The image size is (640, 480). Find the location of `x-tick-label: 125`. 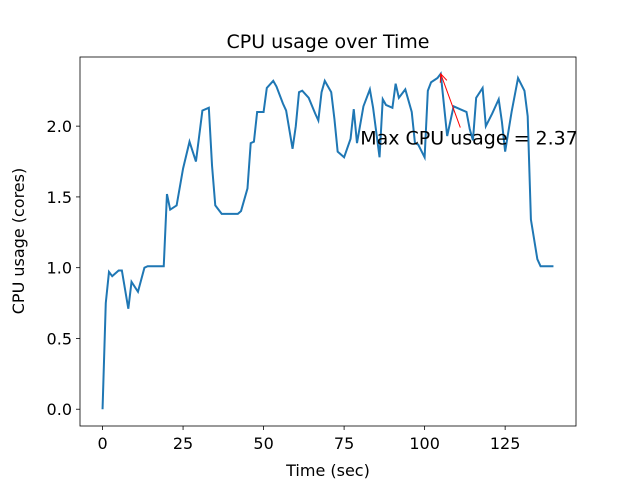

x-tick-label: 125 is located at coordinates (505, 443).